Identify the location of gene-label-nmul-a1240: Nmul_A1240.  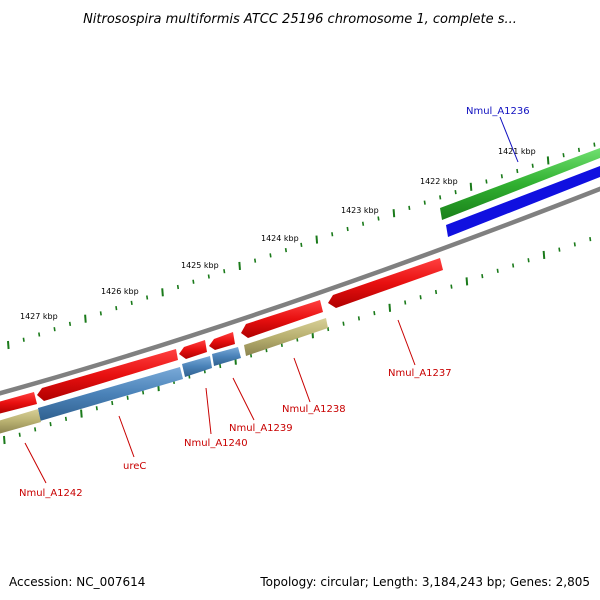
(216, 443).